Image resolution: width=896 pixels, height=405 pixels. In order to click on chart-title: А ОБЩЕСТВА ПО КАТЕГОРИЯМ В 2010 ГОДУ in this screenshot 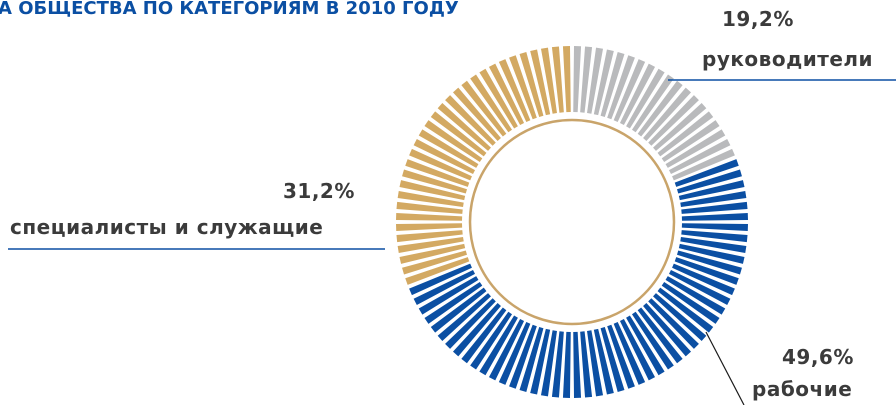, I will do `click(229, 9)`.